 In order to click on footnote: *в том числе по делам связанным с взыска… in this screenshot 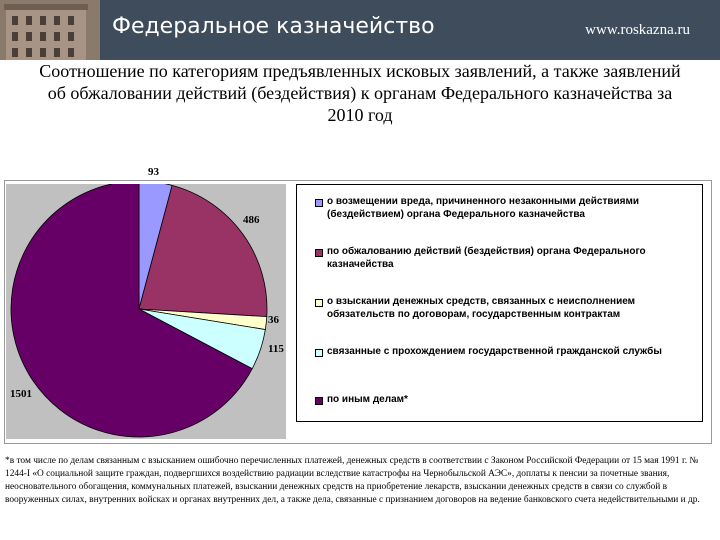, I will do `click(352, 480)`.